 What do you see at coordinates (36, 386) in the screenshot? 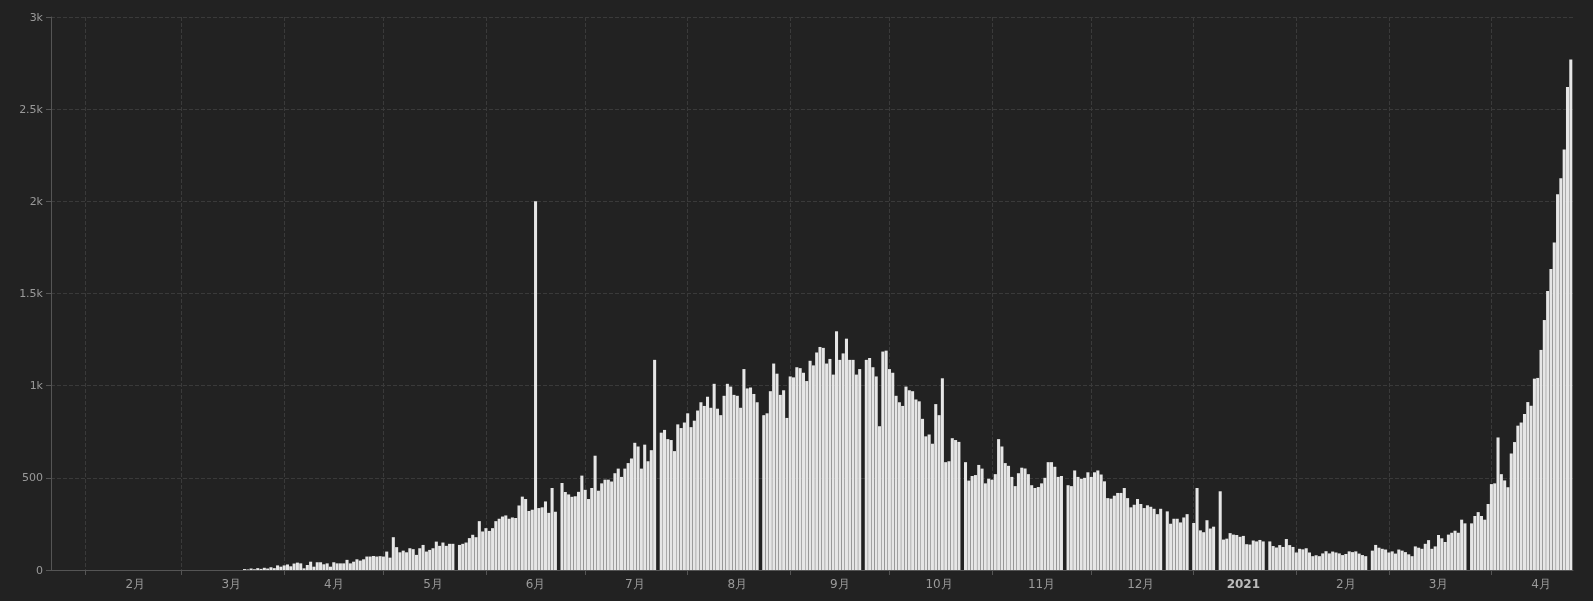
I see `y-tick-label: 1k` at bounding box center [36, 386].